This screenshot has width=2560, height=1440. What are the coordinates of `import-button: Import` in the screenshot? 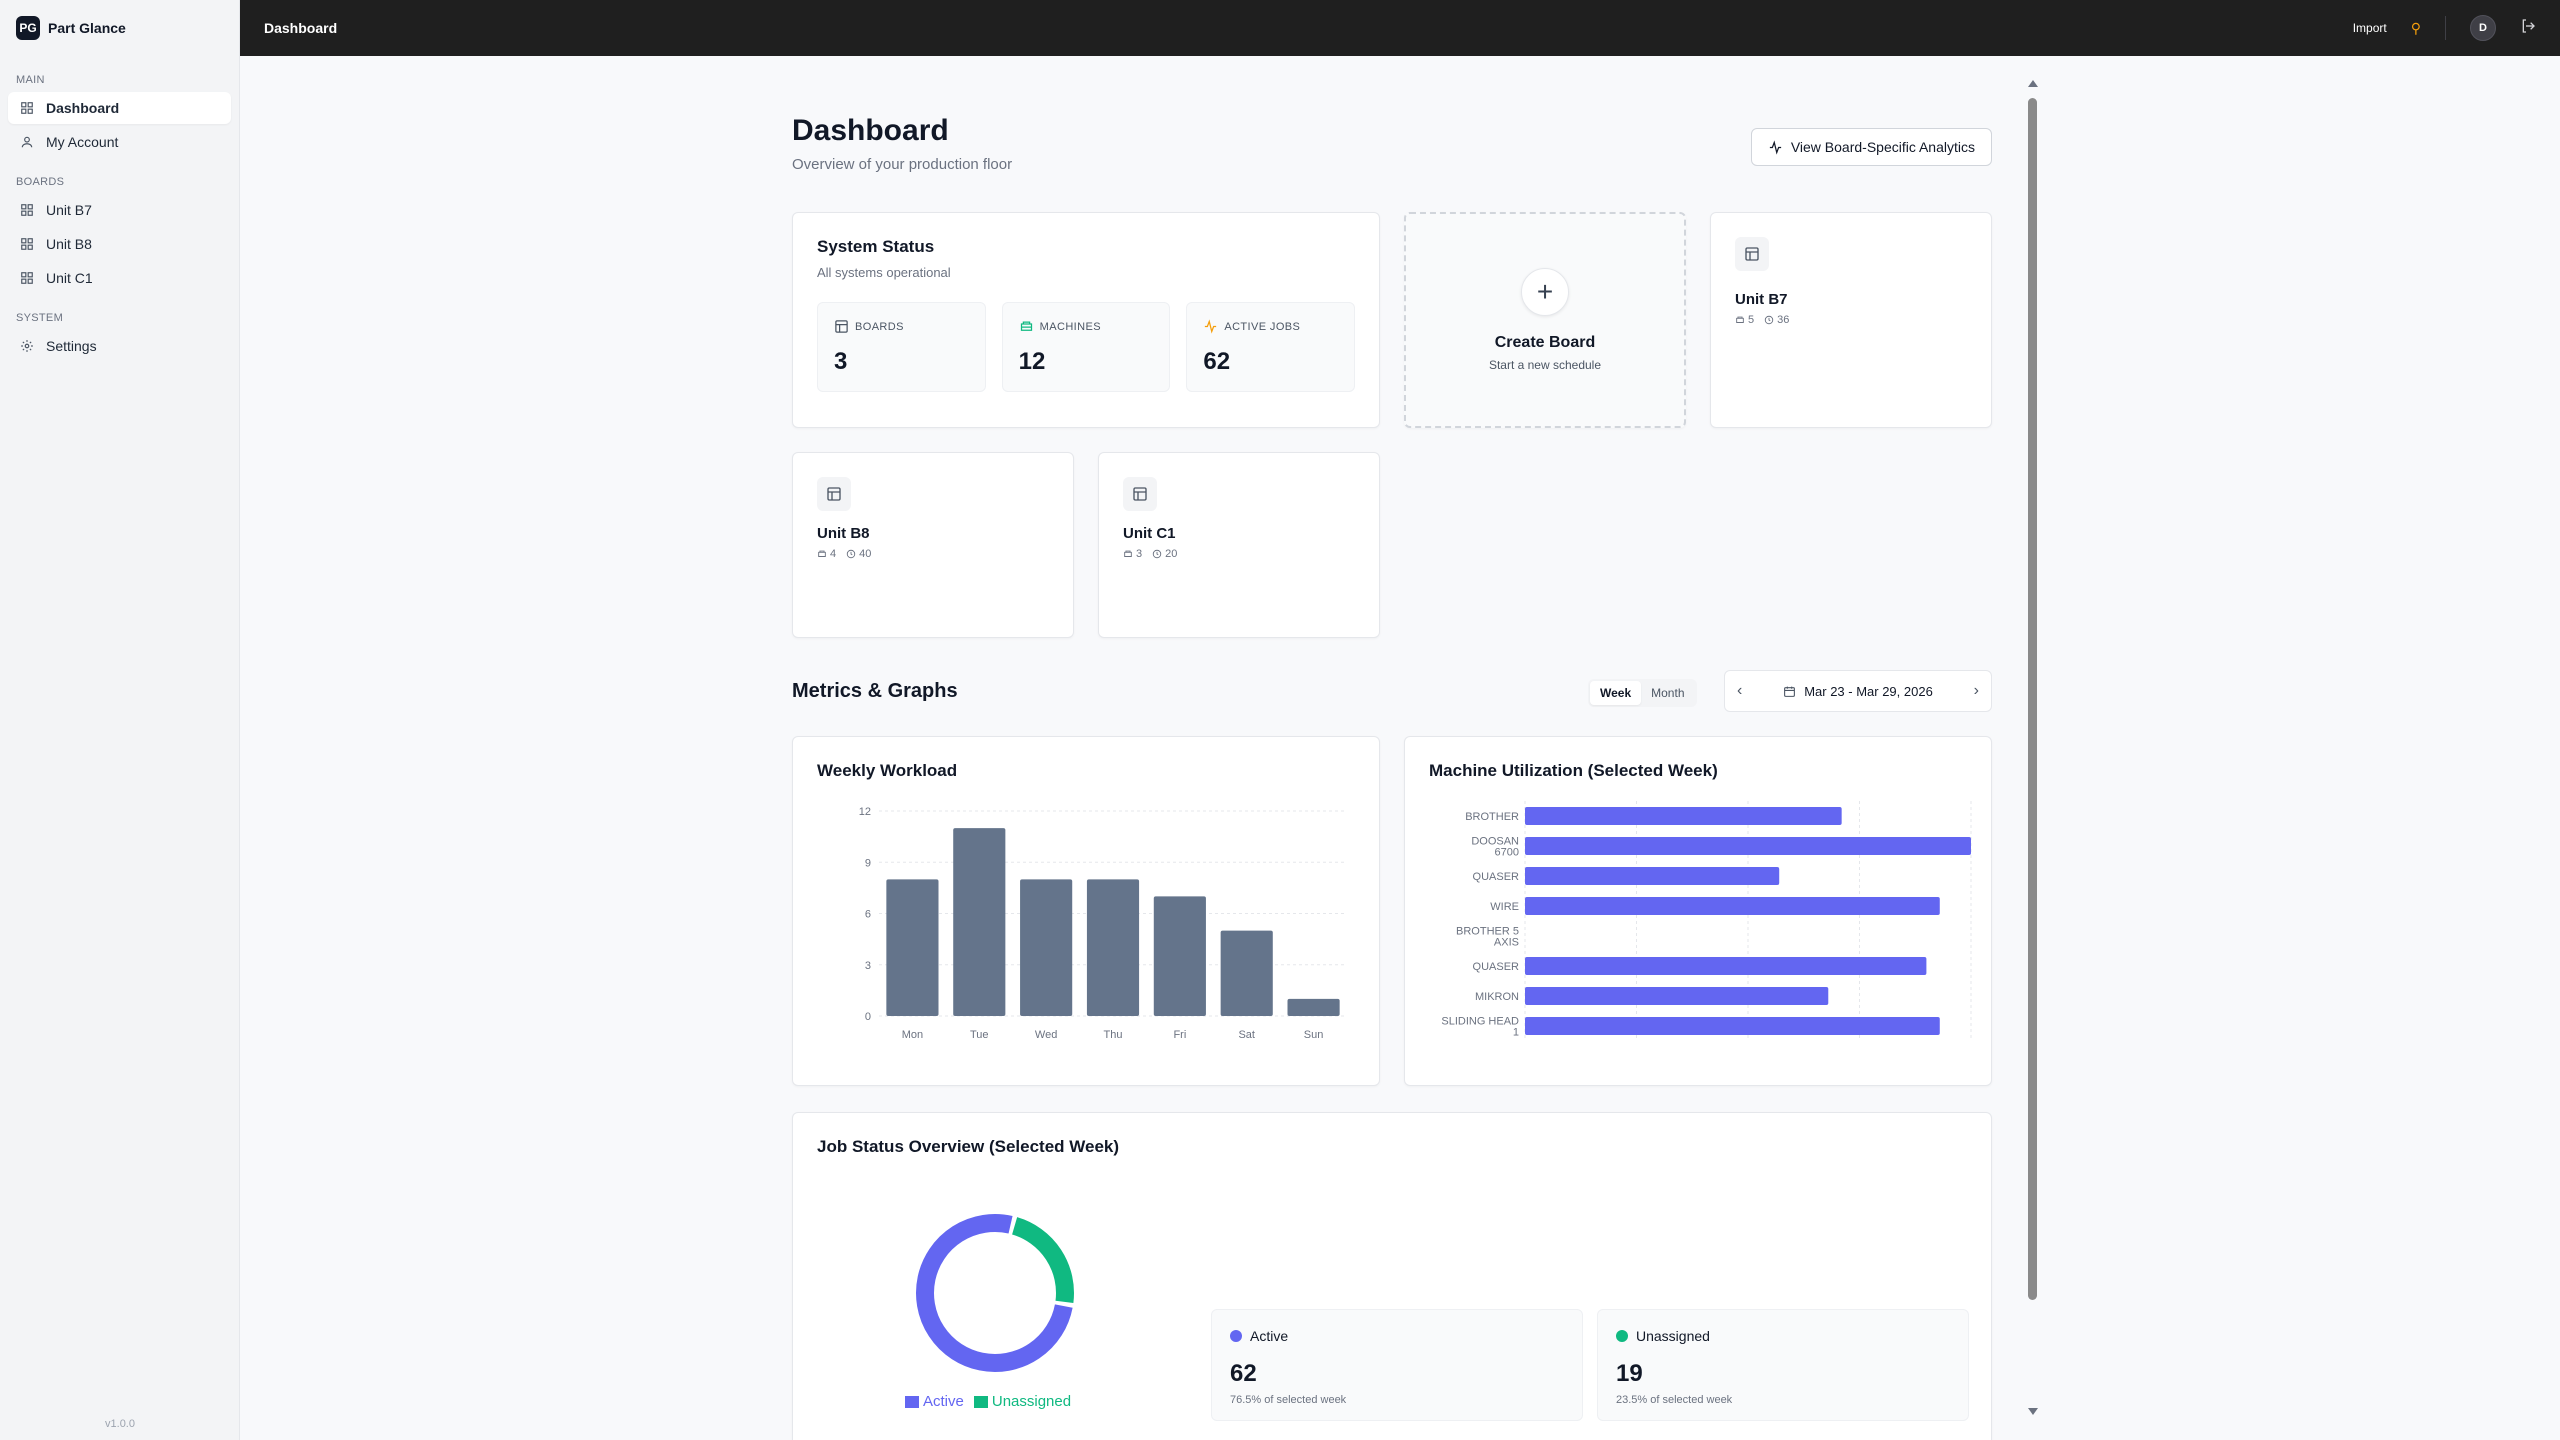 It's located at (2369, 28).